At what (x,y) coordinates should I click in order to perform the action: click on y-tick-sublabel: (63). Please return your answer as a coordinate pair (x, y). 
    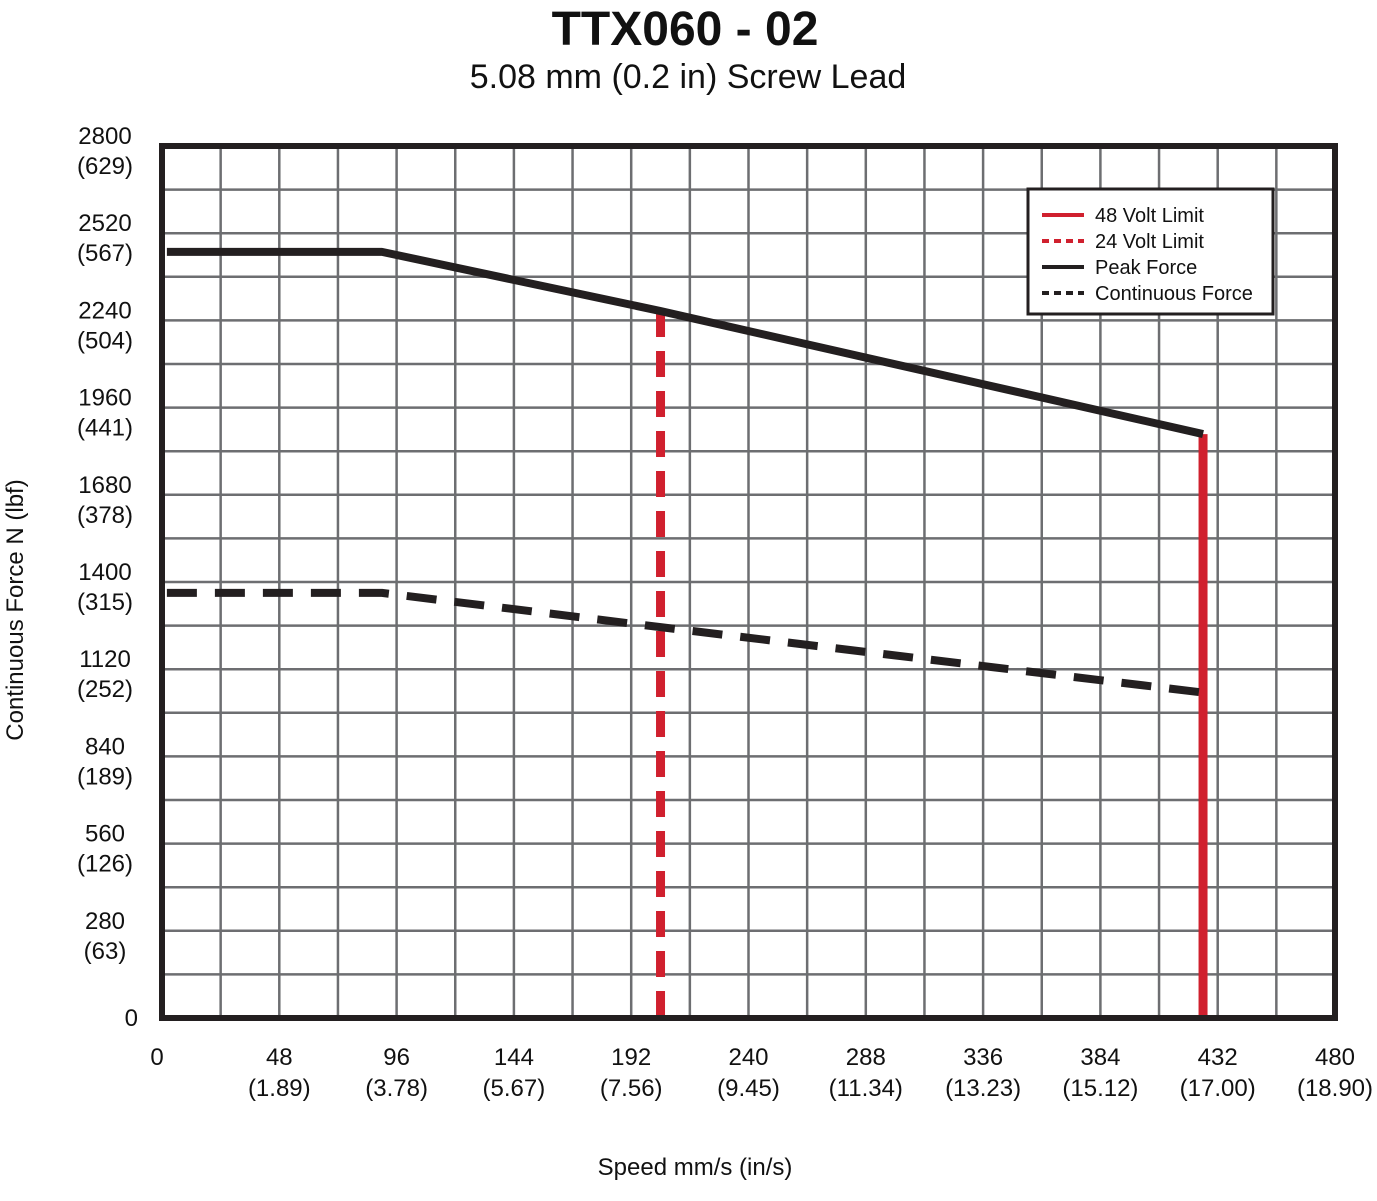
    Looking at the image, I should click on (105, 951).